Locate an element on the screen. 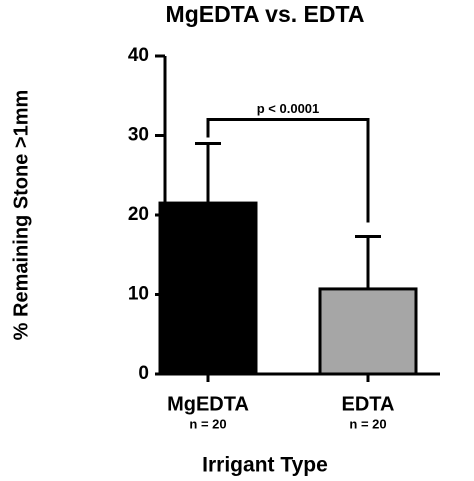 This screenshot has height=481, width=474. y-tick-label: 30 is located at coordinates (138, 135).